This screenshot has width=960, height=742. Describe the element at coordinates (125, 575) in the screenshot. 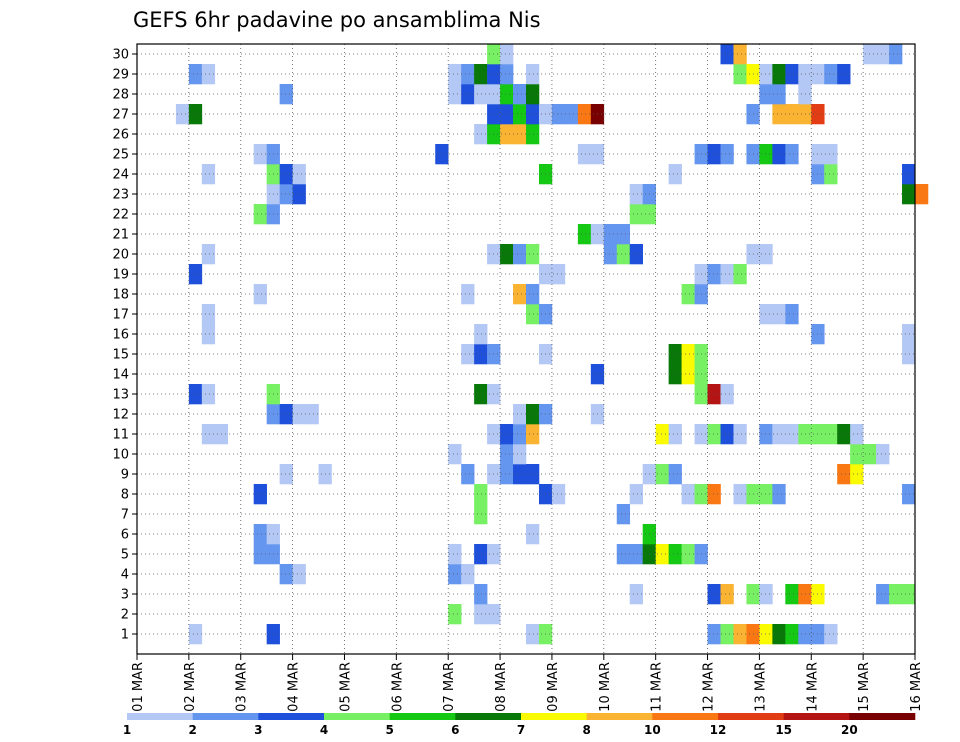

I see `y-tick-label: 4` at that location.